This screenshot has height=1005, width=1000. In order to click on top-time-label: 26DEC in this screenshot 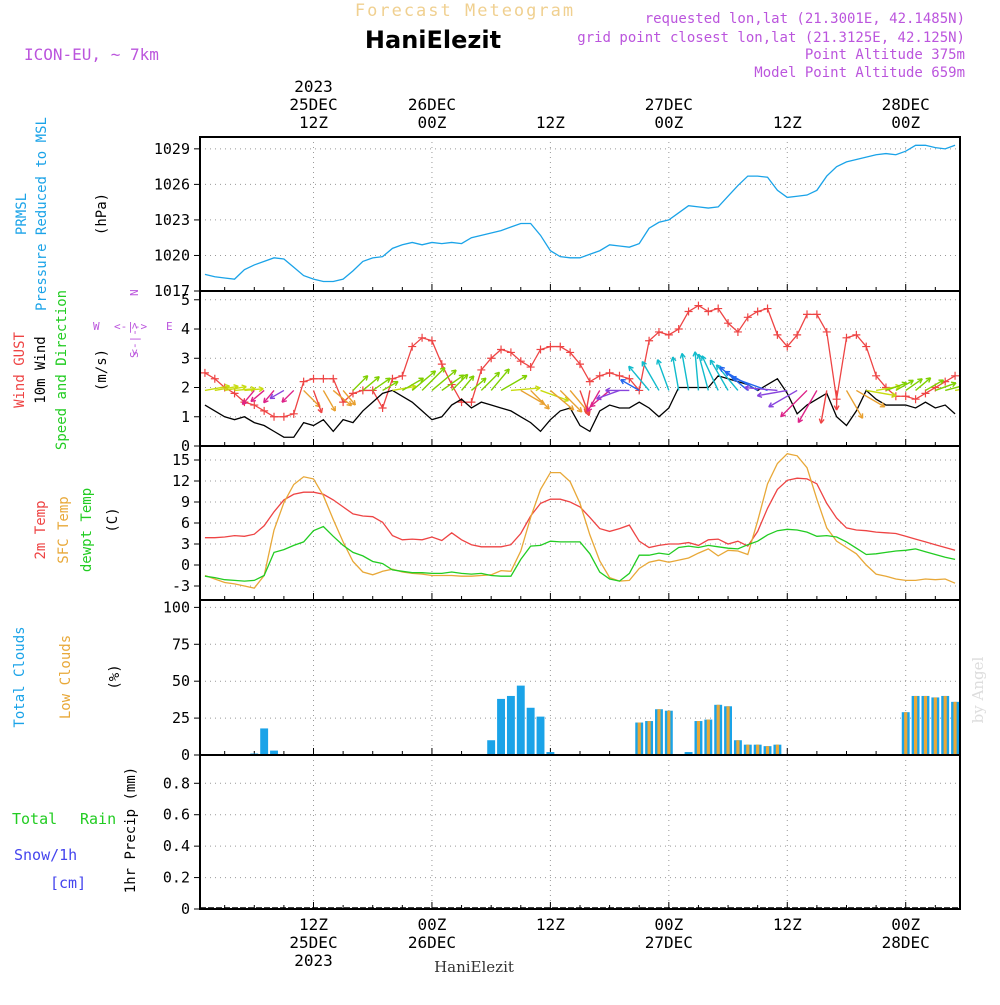, I will do `click(432, 104)`.